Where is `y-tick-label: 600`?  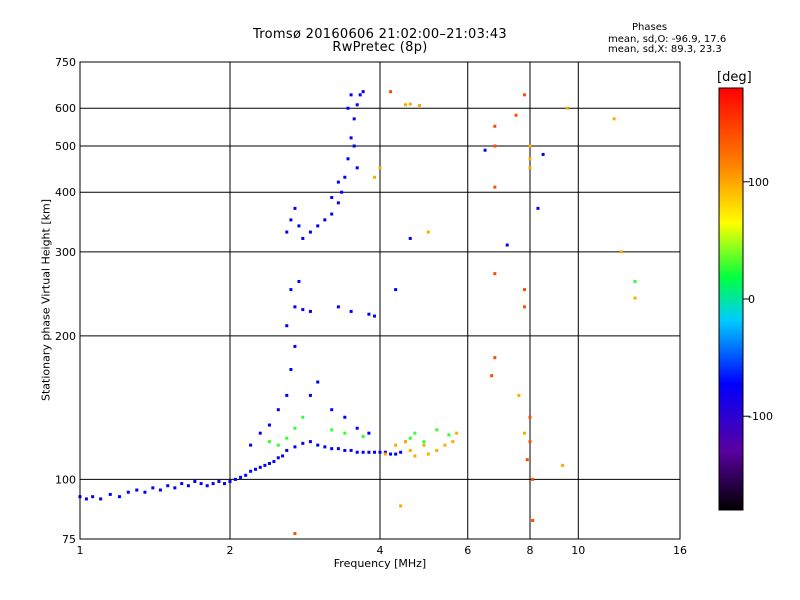
y-tick-label: 600 is located at coordinates (65, 108).